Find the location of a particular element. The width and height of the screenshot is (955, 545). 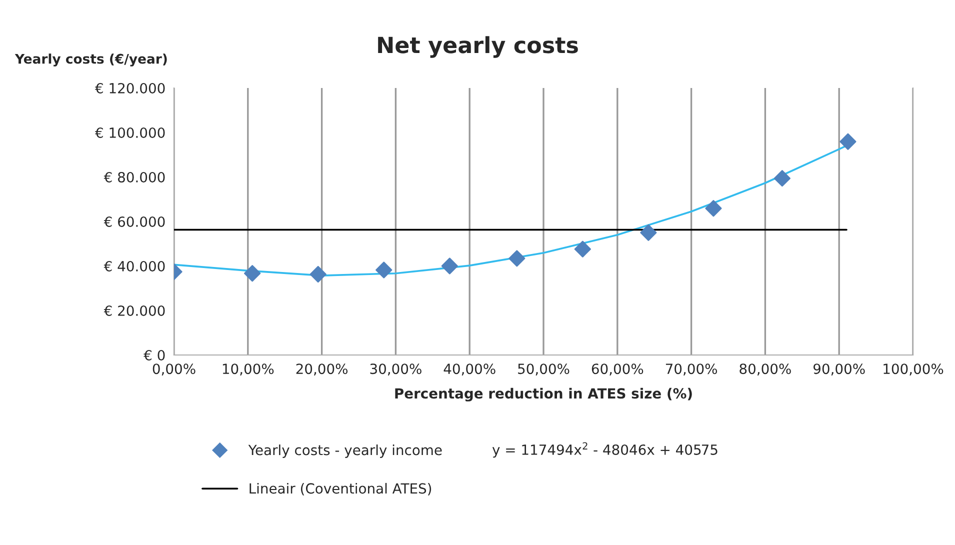

x-tick-label: 10,00% is located at coordinates (248, 370).